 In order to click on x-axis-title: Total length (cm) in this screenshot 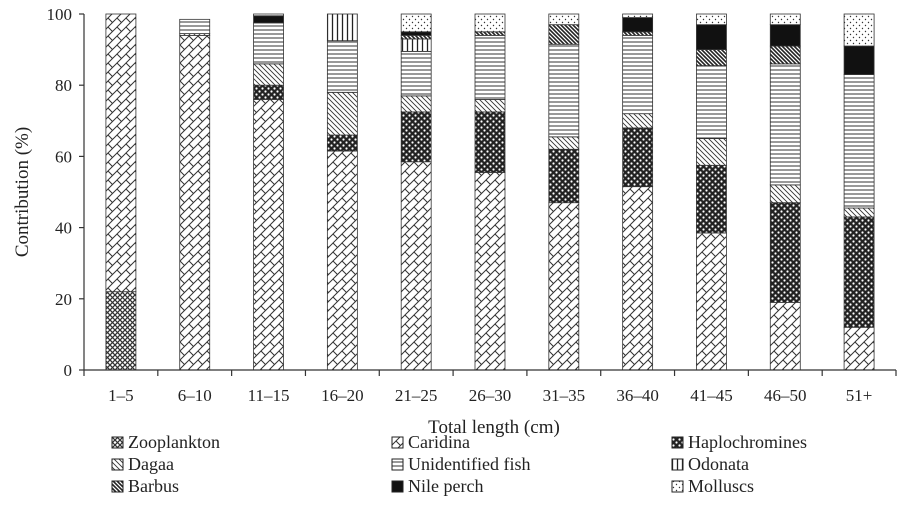, I will do `click(494, 427)`.